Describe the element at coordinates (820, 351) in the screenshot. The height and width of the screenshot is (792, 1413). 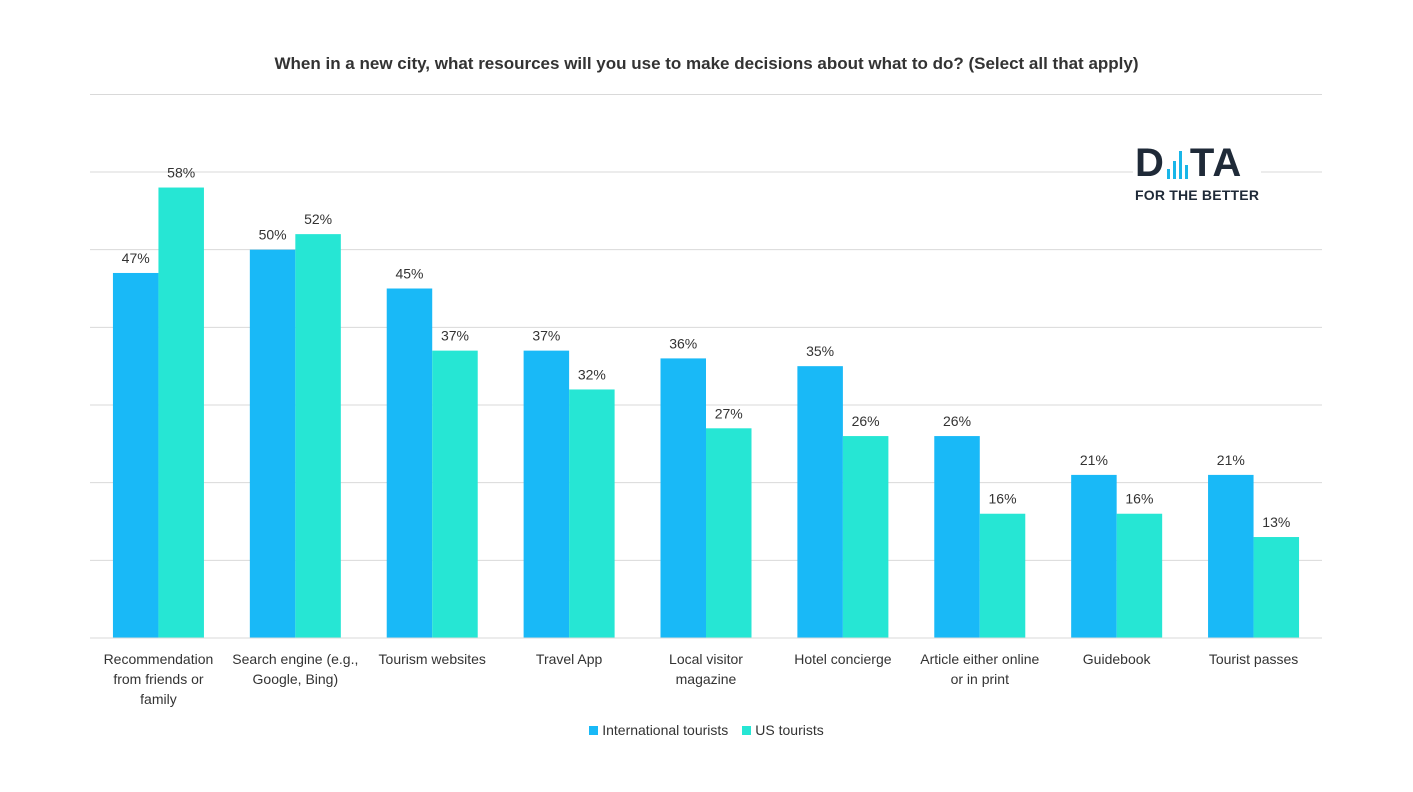
I see `data-label: 35%` at that location.